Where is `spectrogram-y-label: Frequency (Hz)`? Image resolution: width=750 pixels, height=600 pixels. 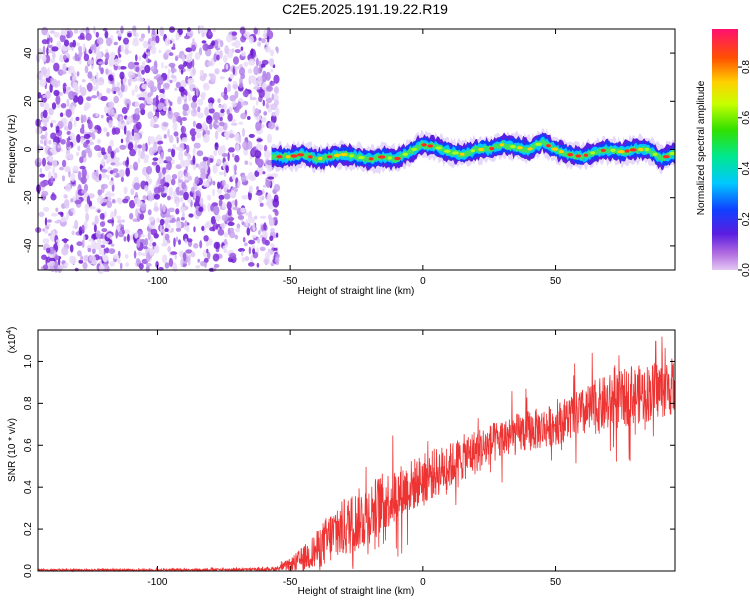
spectrogram-y-label: Frequency (Hz) is located at coordinates (12, 149).